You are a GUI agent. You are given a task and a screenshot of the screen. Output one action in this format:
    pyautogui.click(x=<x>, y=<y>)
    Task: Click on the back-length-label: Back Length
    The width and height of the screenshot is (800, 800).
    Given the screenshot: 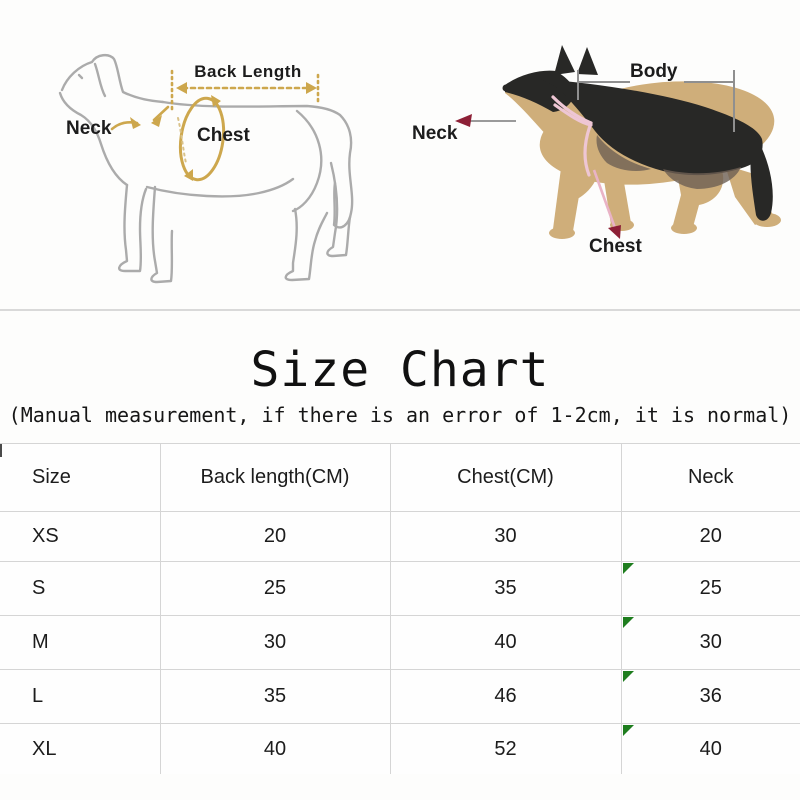 What is the action you would take?
    pyautogui.click(x=248, y=71)
    